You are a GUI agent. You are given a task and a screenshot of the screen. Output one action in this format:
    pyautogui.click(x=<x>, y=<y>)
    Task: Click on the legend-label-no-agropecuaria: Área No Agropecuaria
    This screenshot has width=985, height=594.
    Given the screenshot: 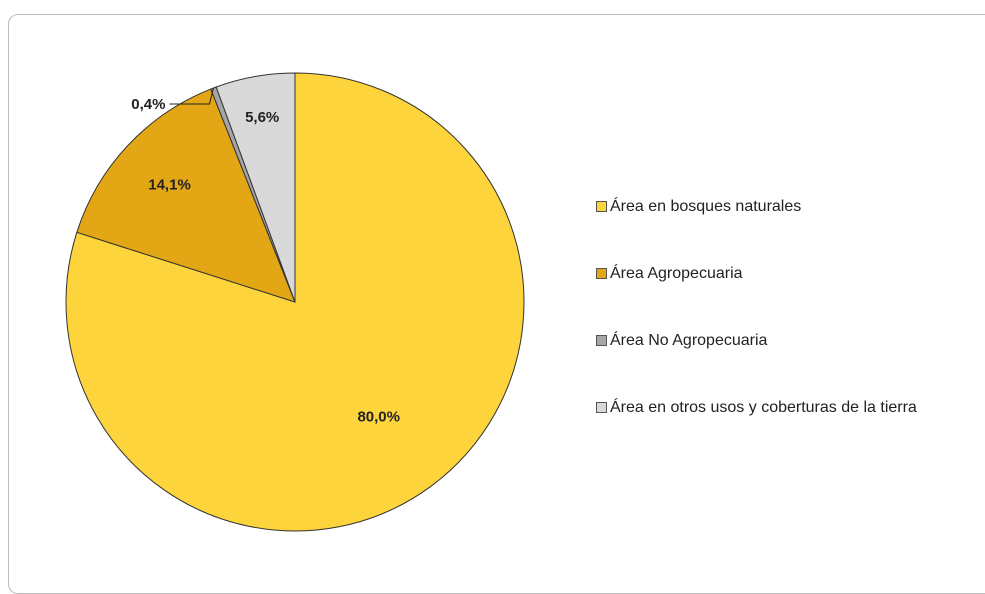 What is the action you would take?
    pyautogui.click(x=689, y=340)
    